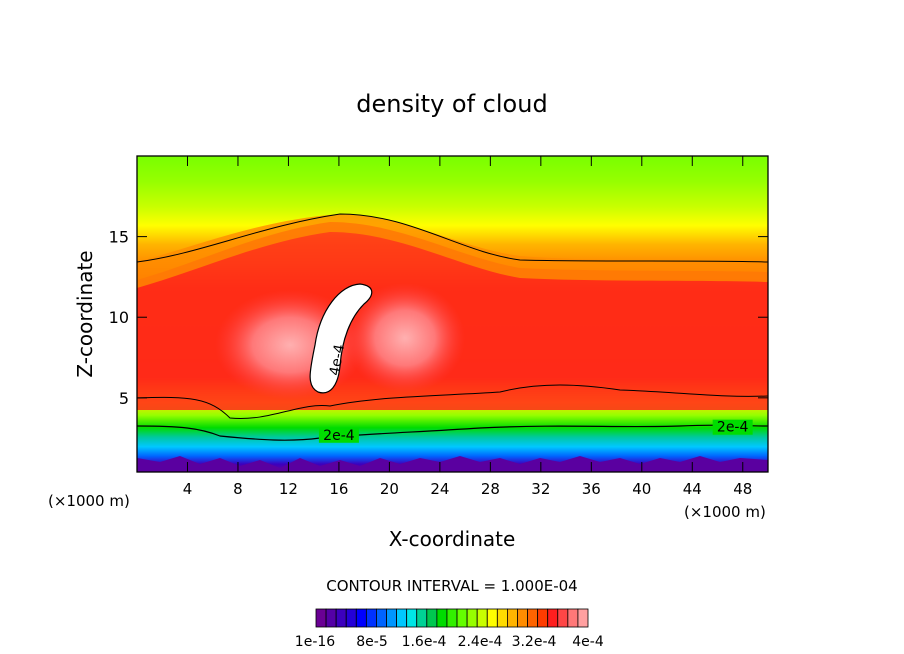  I want to click on colorbar-tick-label: 3.2e-4, so click(534, 642).